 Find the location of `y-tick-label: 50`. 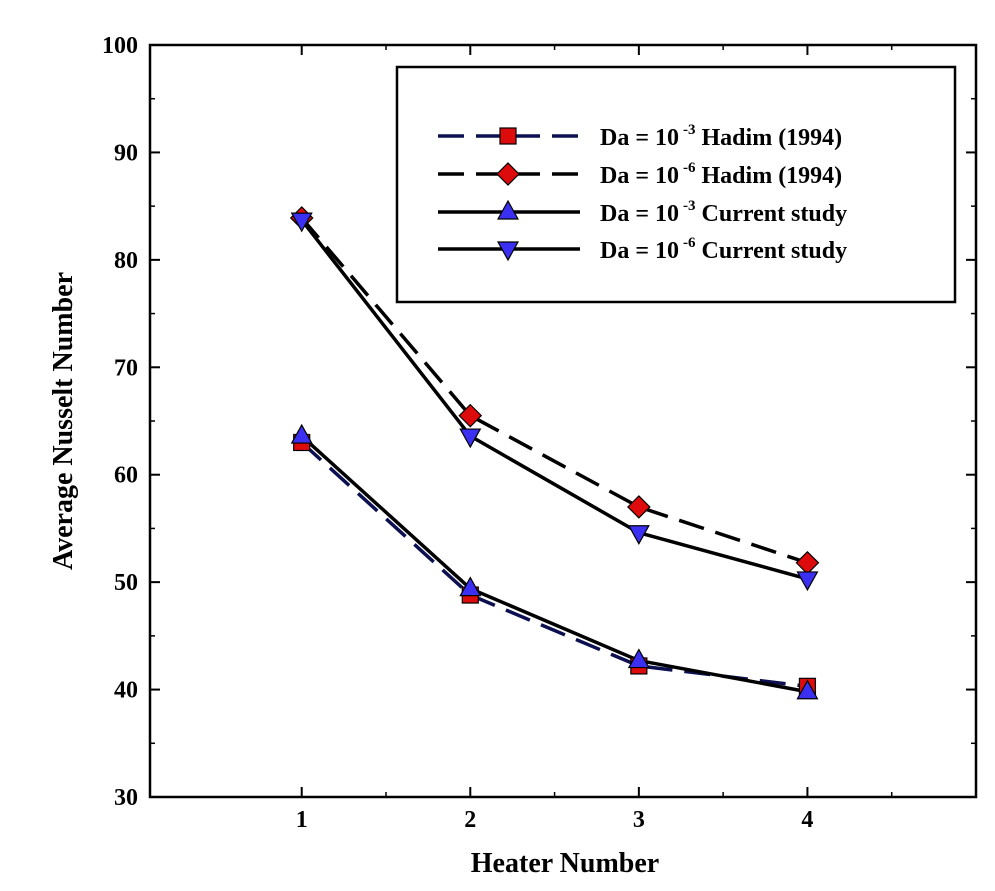

y-tick-label: 50 is located at coordinates (126, 583).